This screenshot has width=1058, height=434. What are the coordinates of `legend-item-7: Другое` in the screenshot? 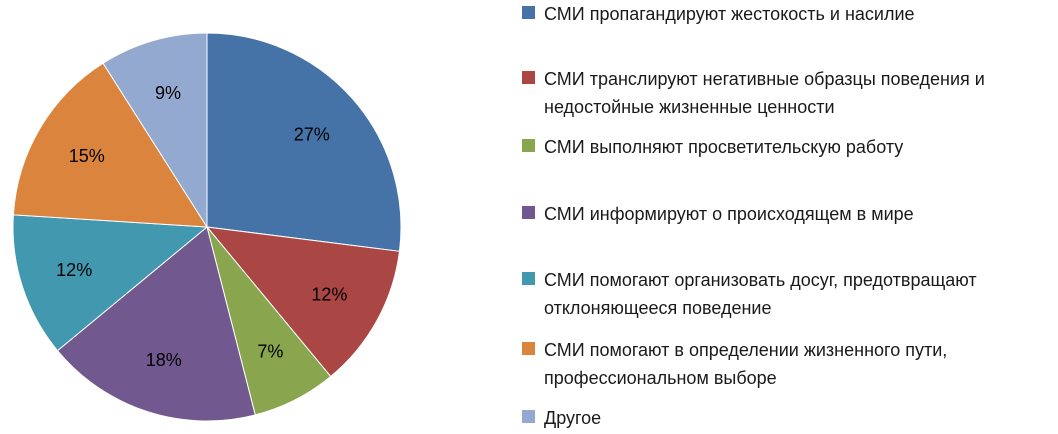 It's located at (790, 418).